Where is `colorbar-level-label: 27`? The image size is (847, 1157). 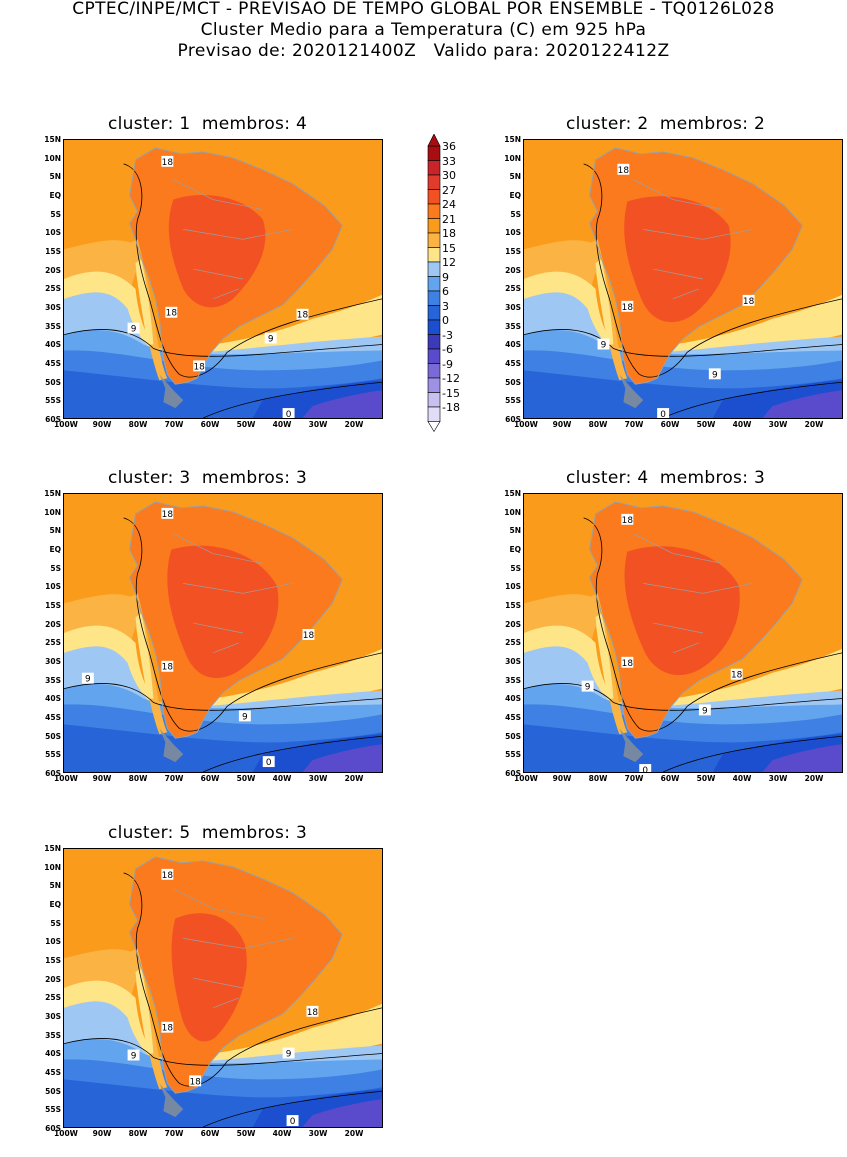
colorbar-level-label: 27 is located at coordinates (449, 190).